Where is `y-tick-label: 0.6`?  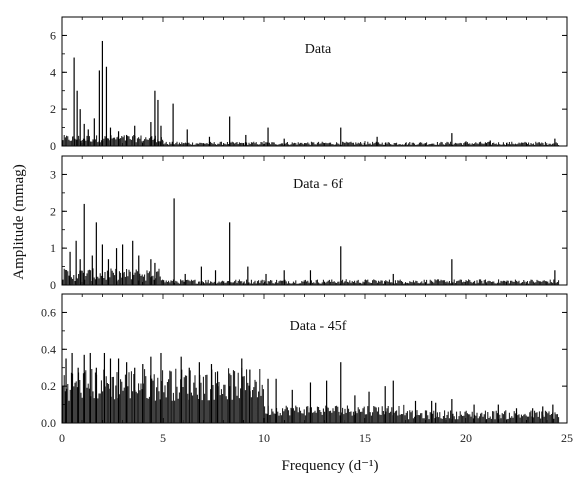
y-tick-label: 0.6 is located at coordinates (48, 312).